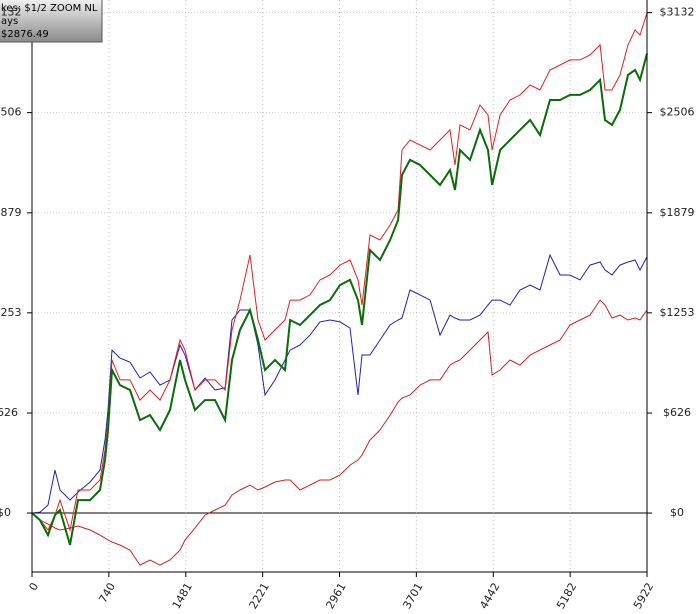 Image resolution: width=700 pixels, height=614 pixels. Describe the element at coordinates (49, 8) in the screenshot. I see `legend-text: kes: $1/2 ZOOM NL` at that location.